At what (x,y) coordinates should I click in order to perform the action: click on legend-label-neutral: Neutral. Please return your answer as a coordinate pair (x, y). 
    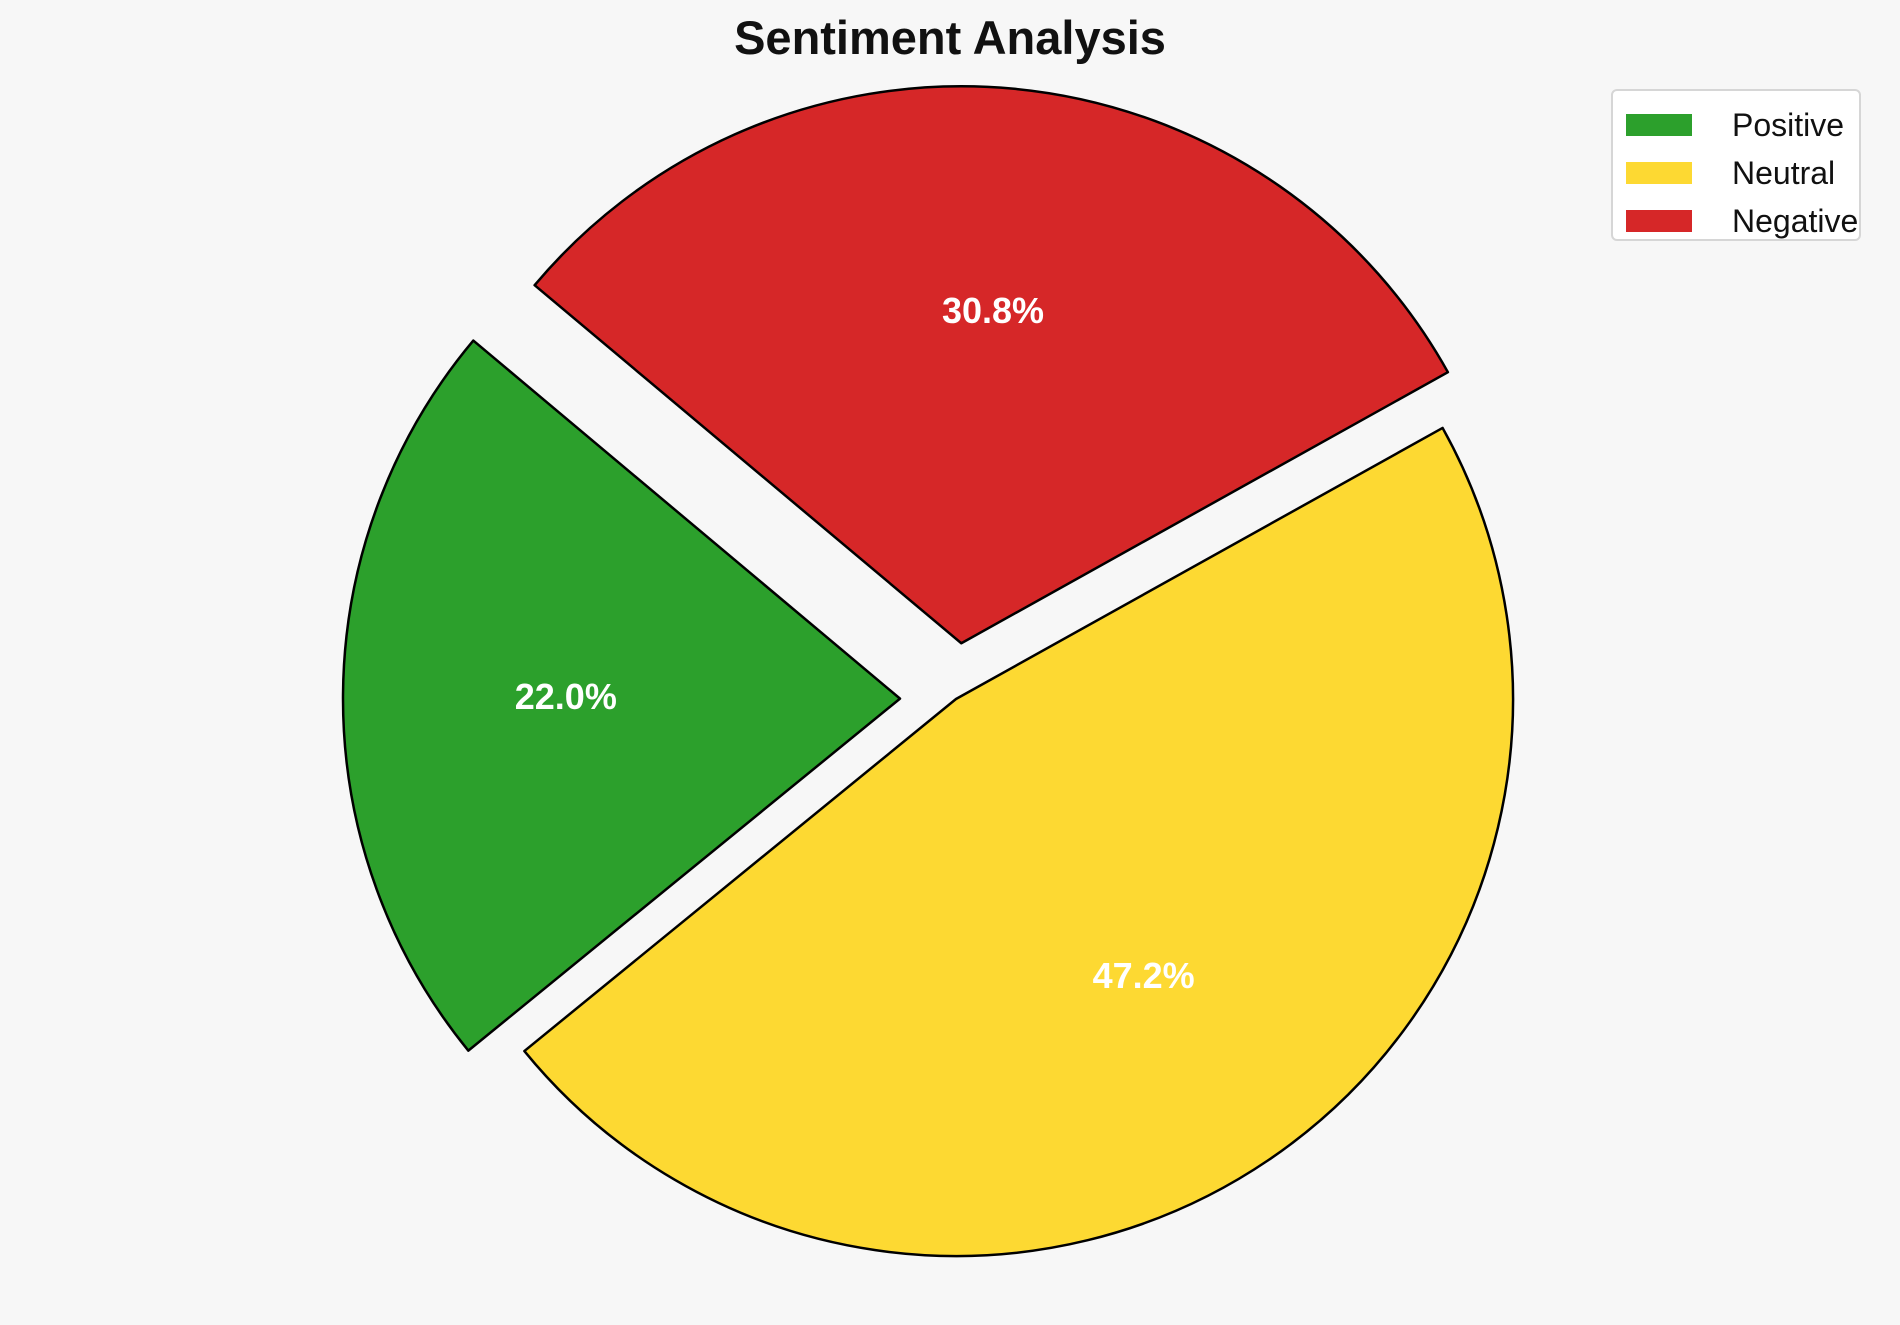
    Looking at the image, I should click on (1784, 173).